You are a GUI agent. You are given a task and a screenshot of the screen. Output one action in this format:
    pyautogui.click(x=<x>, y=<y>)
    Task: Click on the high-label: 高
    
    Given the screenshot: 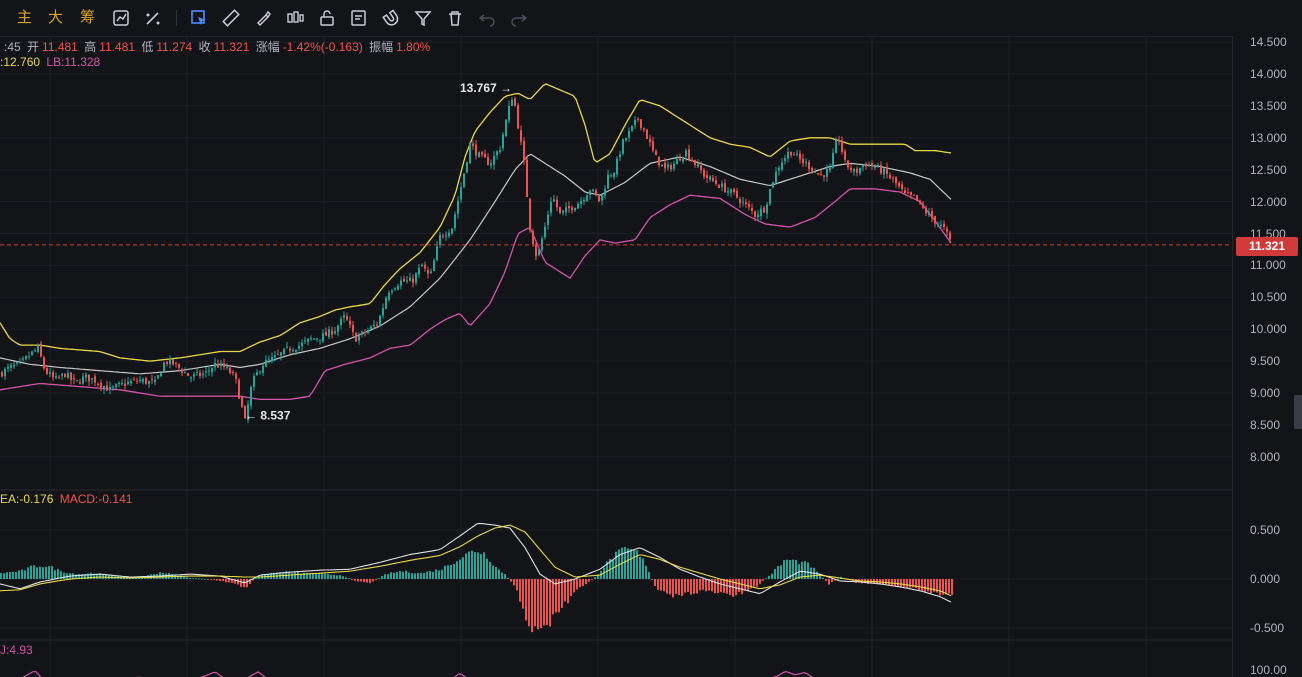 What is the action you would take?
    pyautogui.click(x=90, y=47)
    